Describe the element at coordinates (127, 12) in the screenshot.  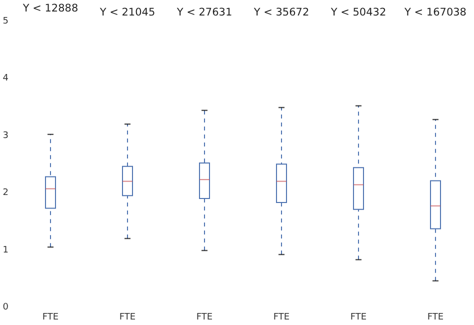
I see `chart-title: Y < 21045` at that location.